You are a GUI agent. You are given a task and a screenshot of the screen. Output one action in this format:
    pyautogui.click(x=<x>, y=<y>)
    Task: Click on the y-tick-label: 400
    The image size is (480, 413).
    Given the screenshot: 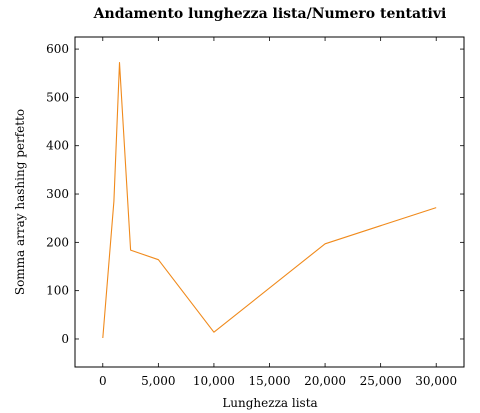 What is the action you would take?
    pyautogui.click(x=57, y=146)
    